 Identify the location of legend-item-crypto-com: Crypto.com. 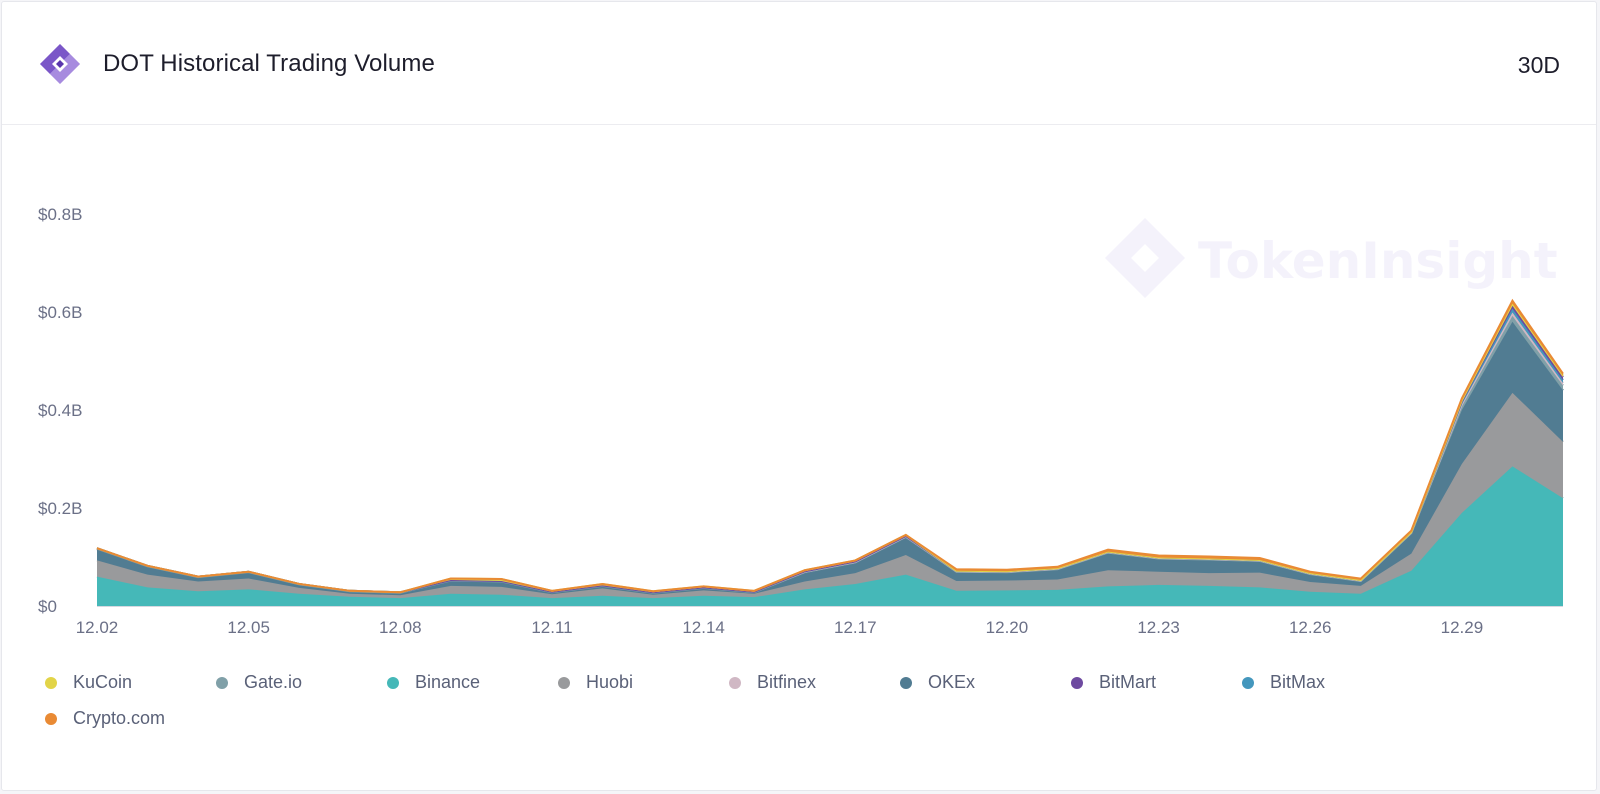
(105, 718).